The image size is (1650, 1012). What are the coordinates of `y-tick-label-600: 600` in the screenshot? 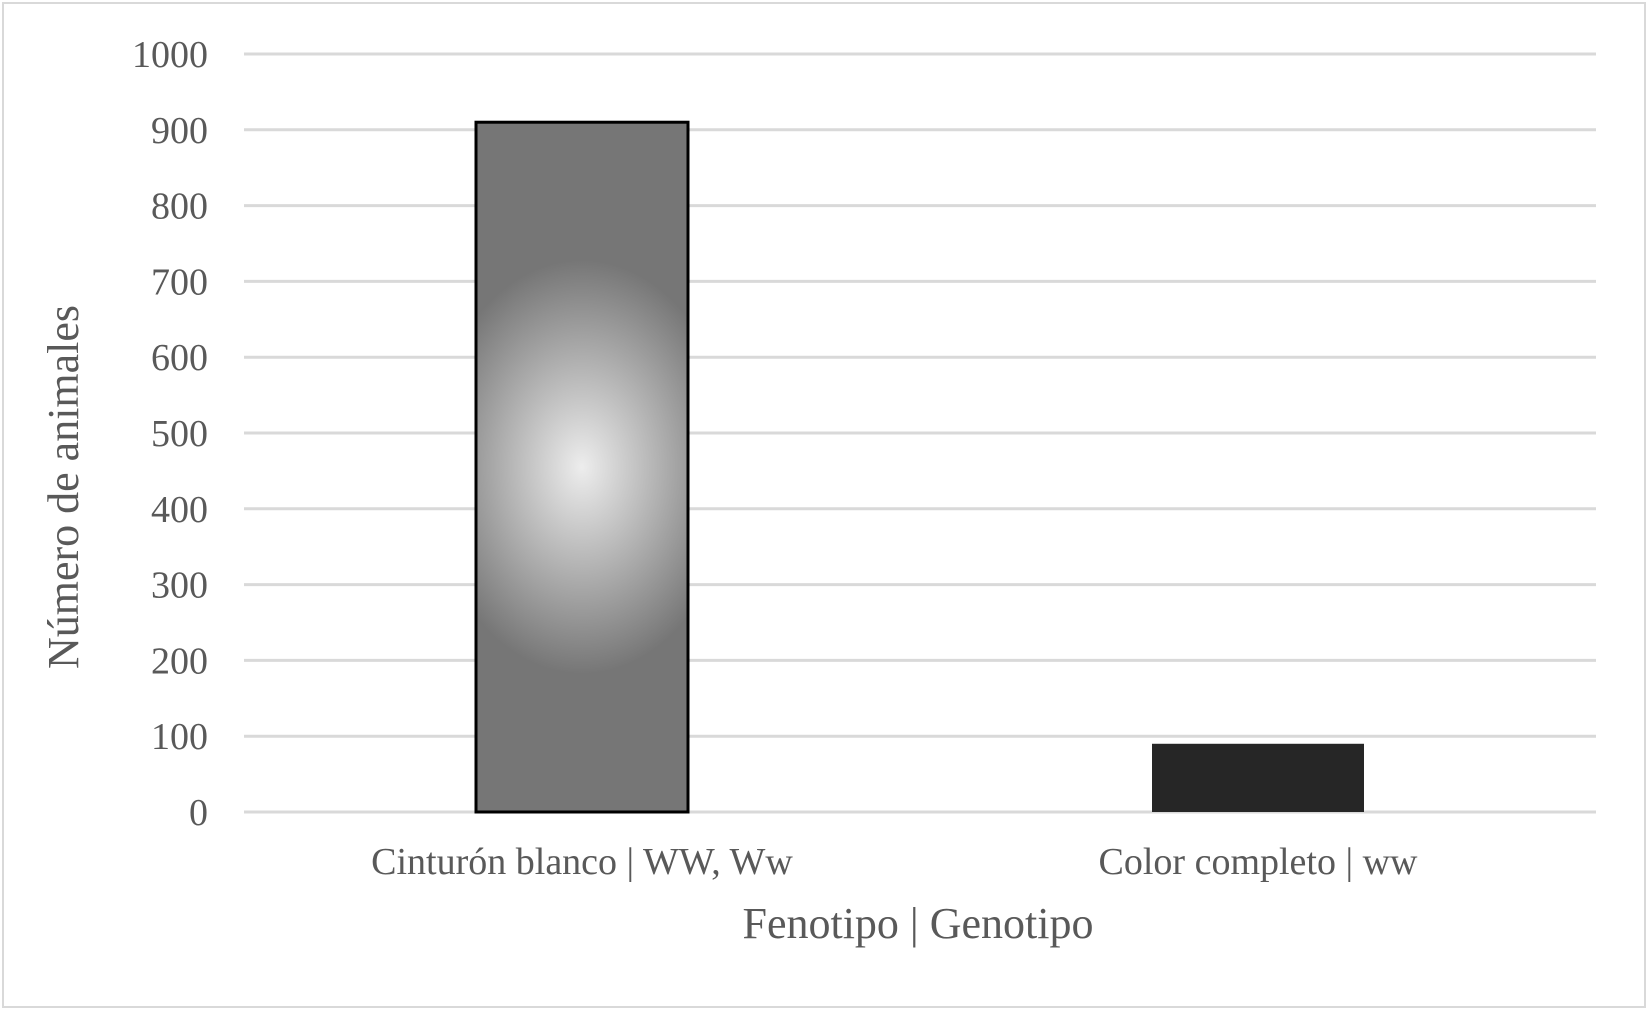 It's located at (179, 358).